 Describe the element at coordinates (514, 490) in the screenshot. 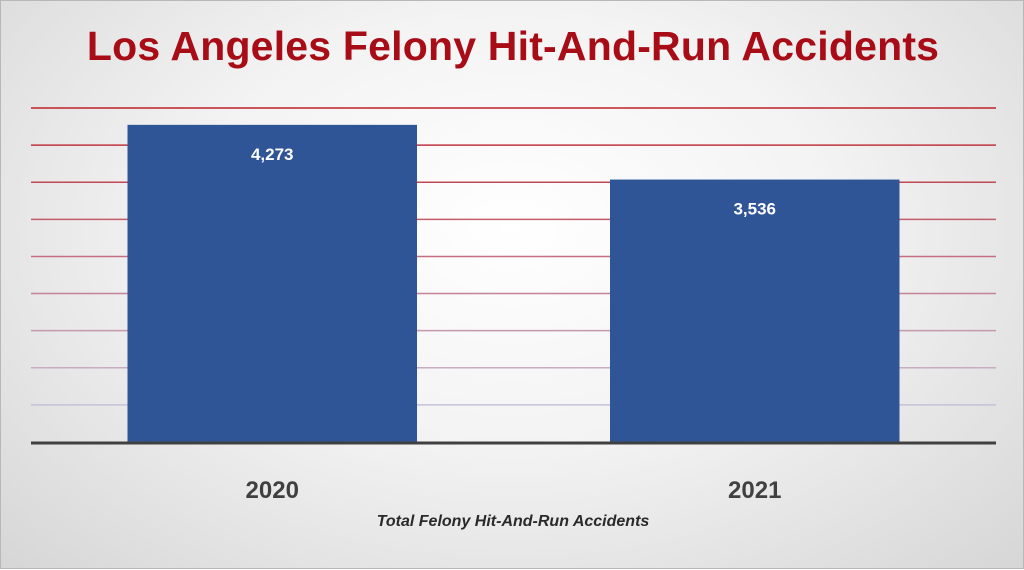

I see `x-tick-labels: 2020 2021` at that location.